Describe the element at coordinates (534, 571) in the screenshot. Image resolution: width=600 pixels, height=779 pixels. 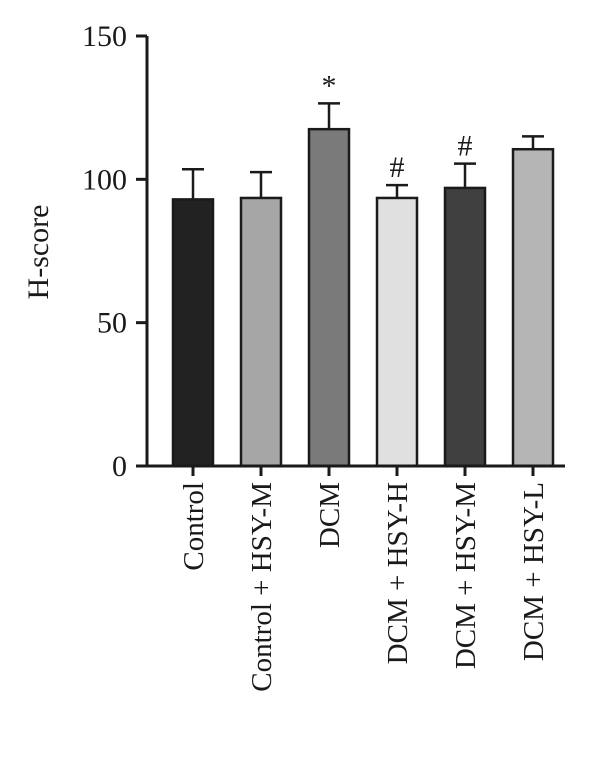
I see `x-tick-label: DCM + HSY-L` at that location.